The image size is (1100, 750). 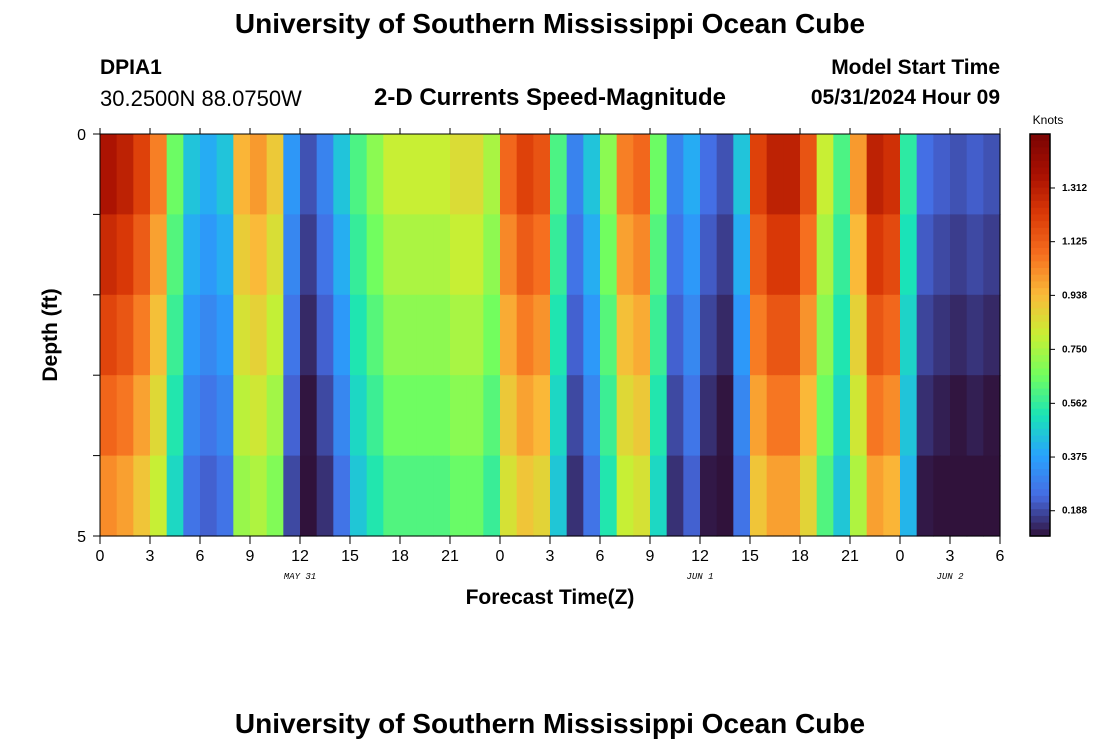 I want to click on x-tick-label: 6, so click(x=600, y=556).